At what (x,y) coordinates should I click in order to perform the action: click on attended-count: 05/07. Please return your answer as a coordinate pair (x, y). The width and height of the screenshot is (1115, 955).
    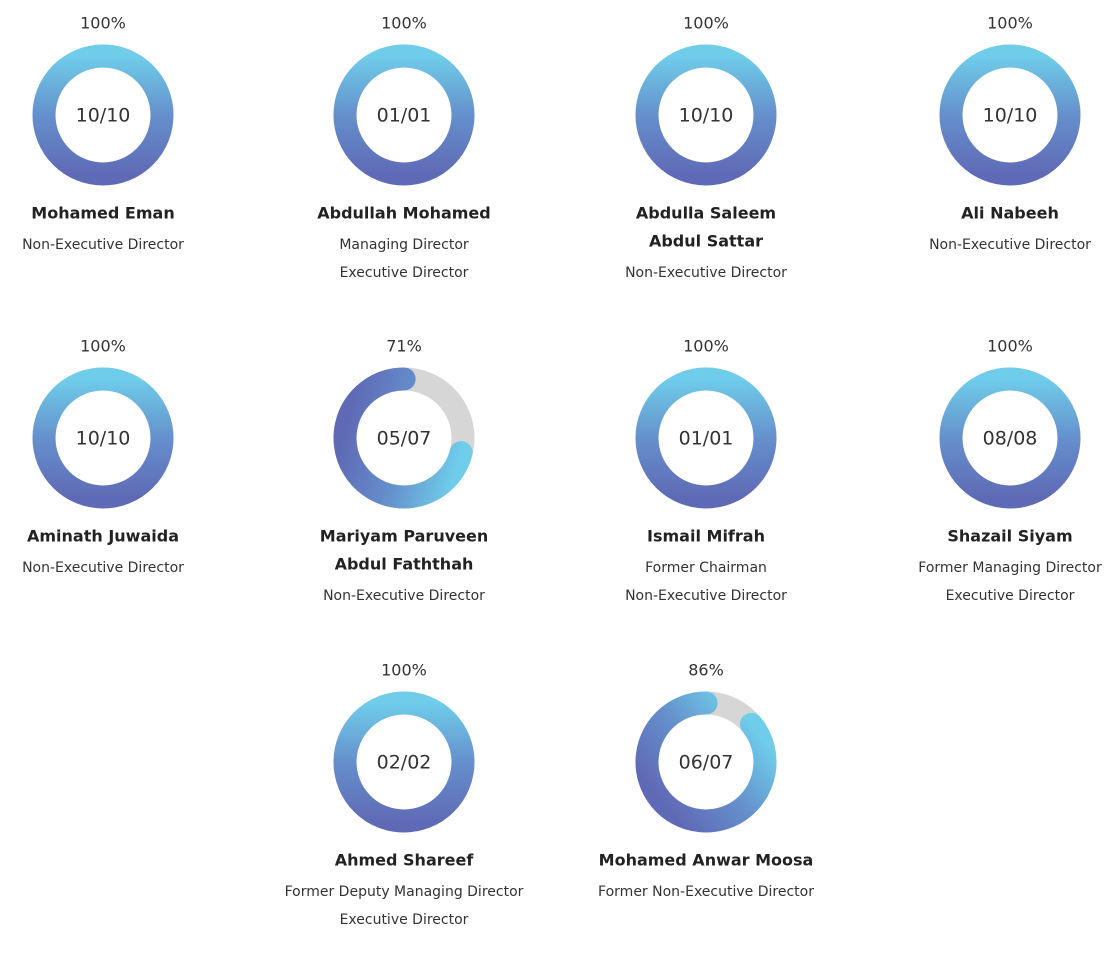
    Looking at the image, I should click on (404, 439).